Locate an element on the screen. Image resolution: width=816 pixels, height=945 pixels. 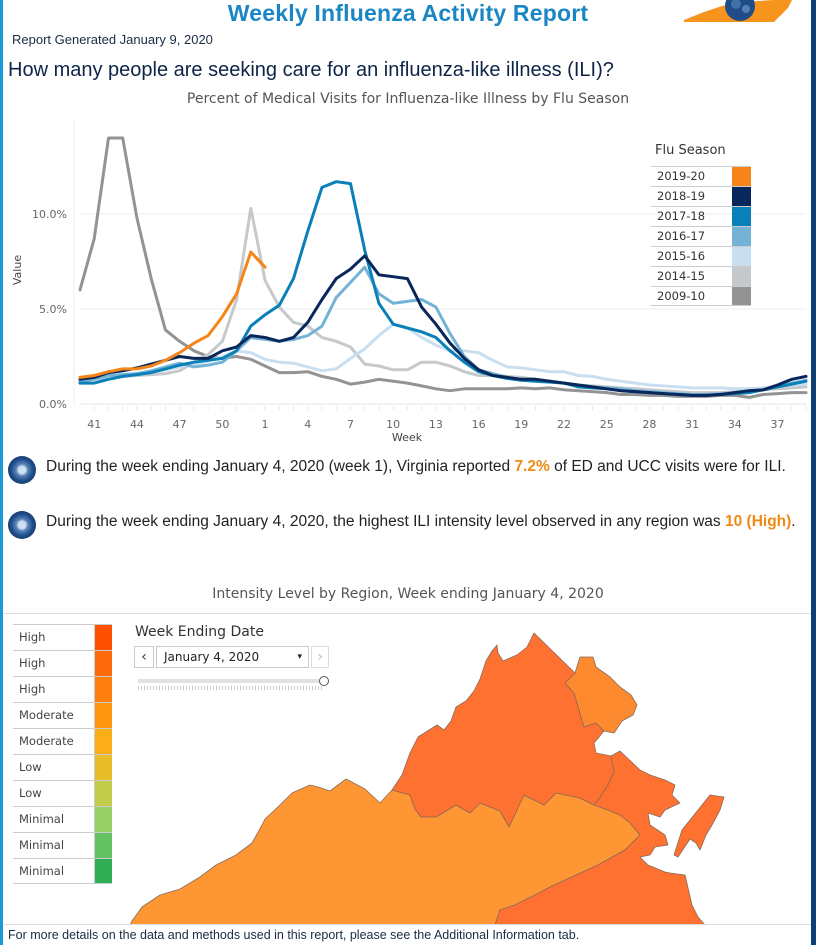
legend-label: 2019-20 is located at coordinates (681, 176).